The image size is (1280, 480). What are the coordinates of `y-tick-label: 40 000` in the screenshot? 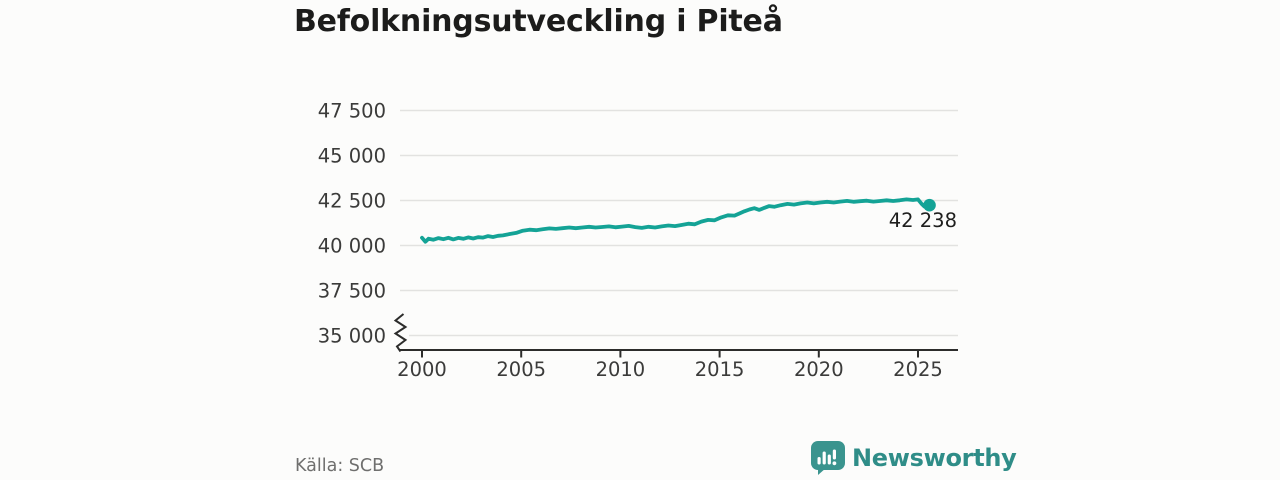 It's located at (352, 246).